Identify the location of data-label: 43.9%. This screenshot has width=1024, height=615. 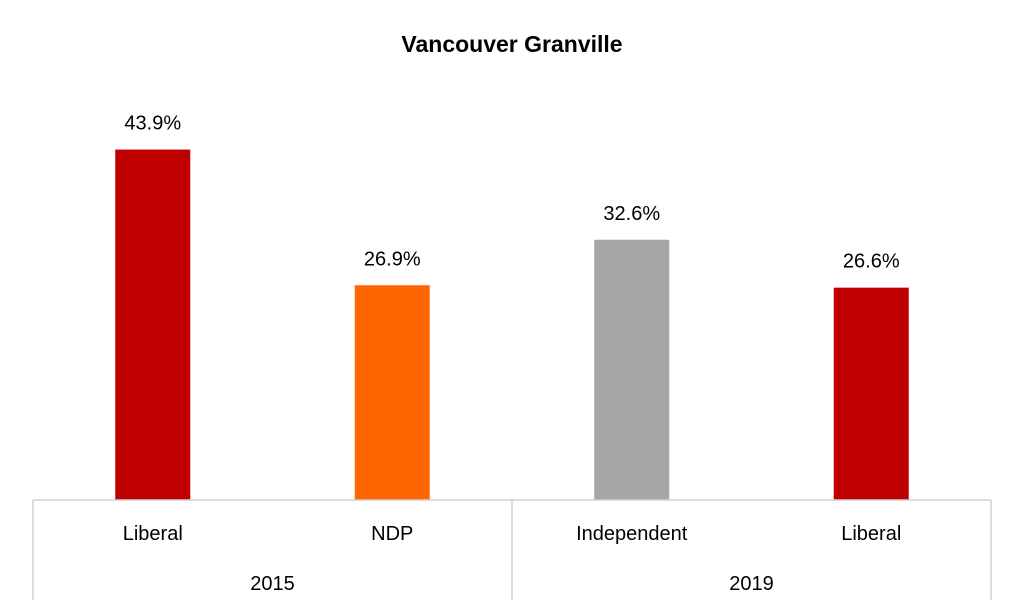
(152, 124).